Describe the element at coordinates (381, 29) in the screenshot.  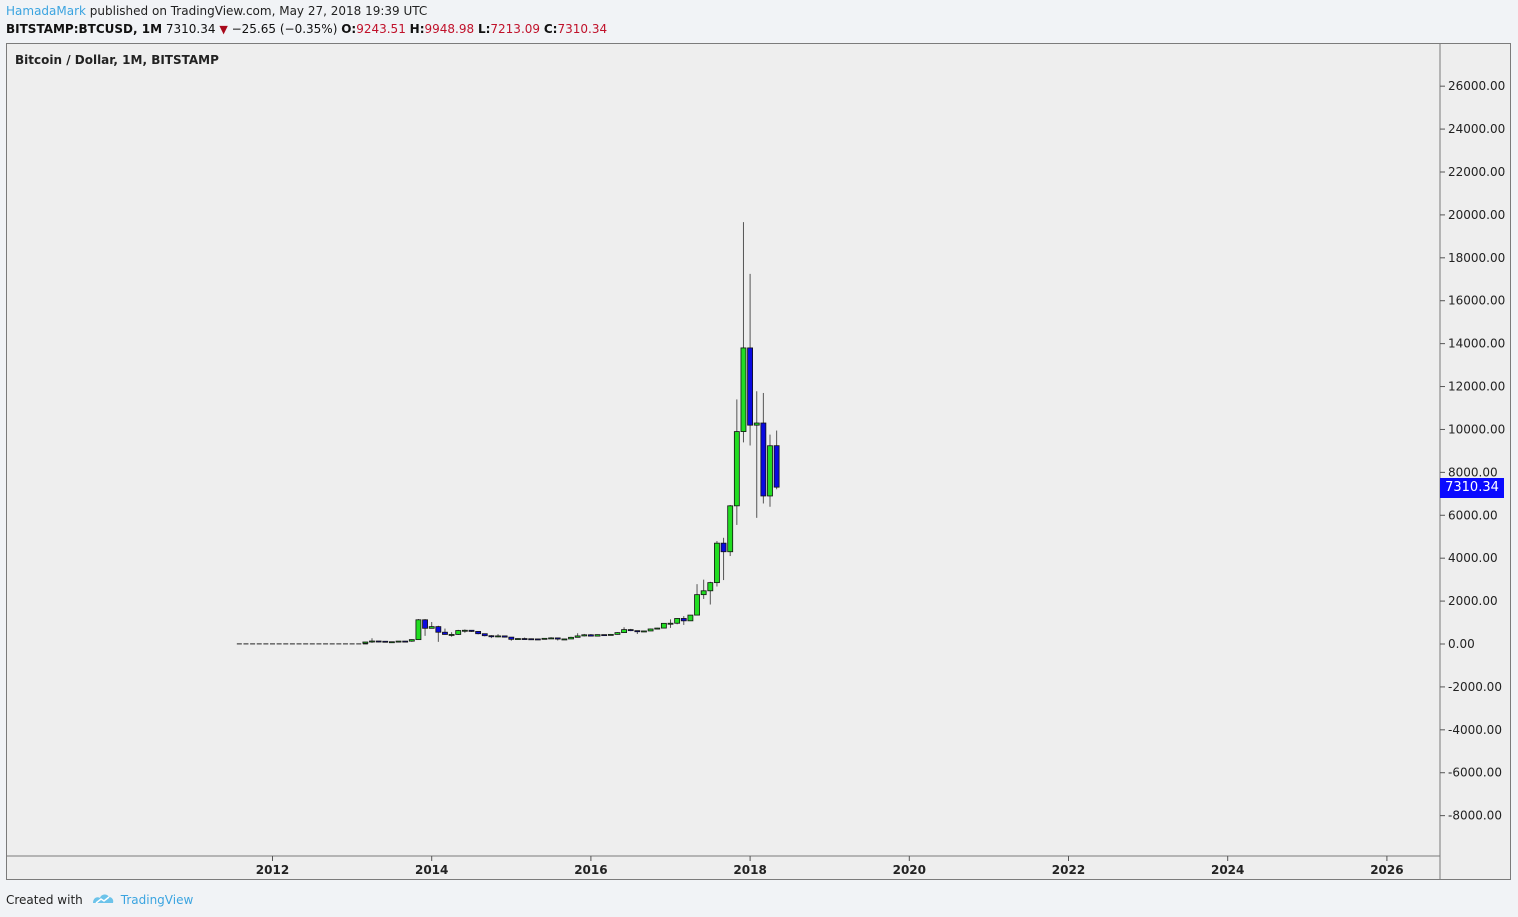
I see `open-value: 9243.51` at that location.